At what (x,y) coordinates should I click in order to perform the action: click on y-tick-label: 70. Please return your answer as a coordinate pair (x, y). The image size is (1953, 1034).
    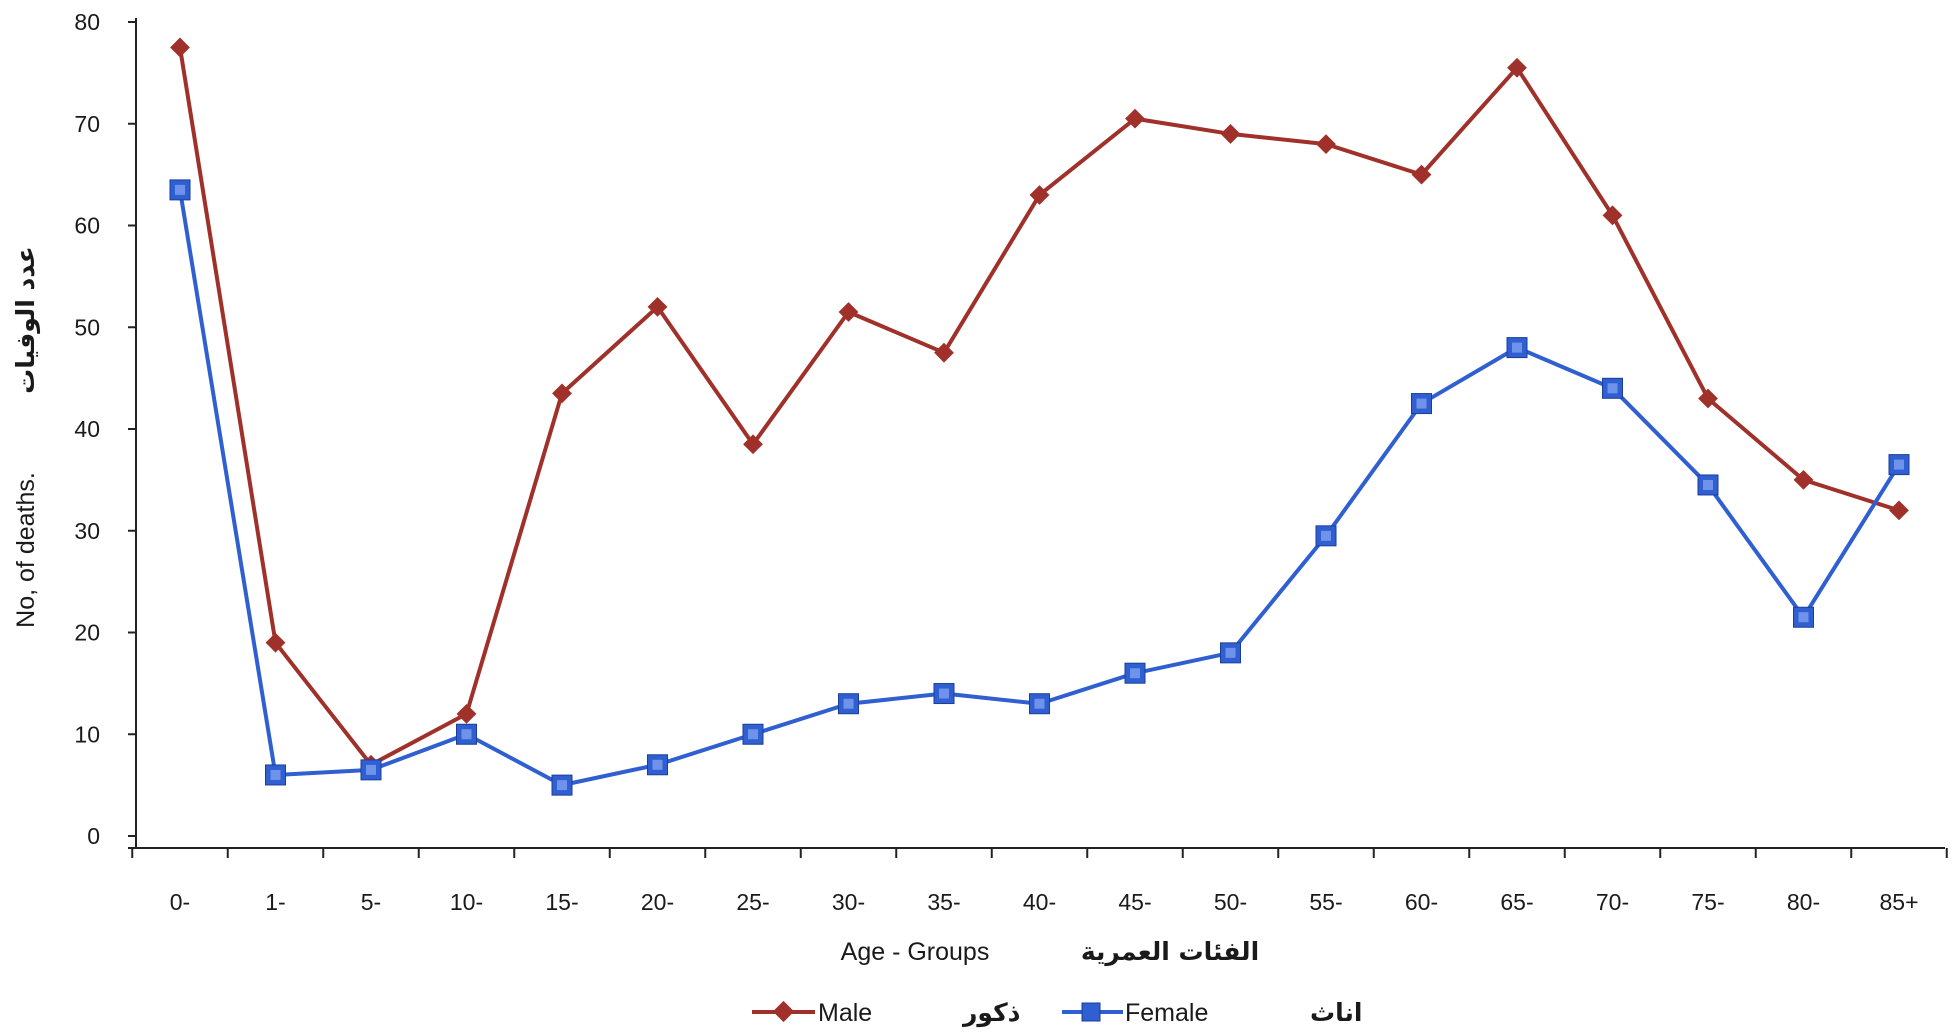
    Looking at the image, I should click on (87, 124).